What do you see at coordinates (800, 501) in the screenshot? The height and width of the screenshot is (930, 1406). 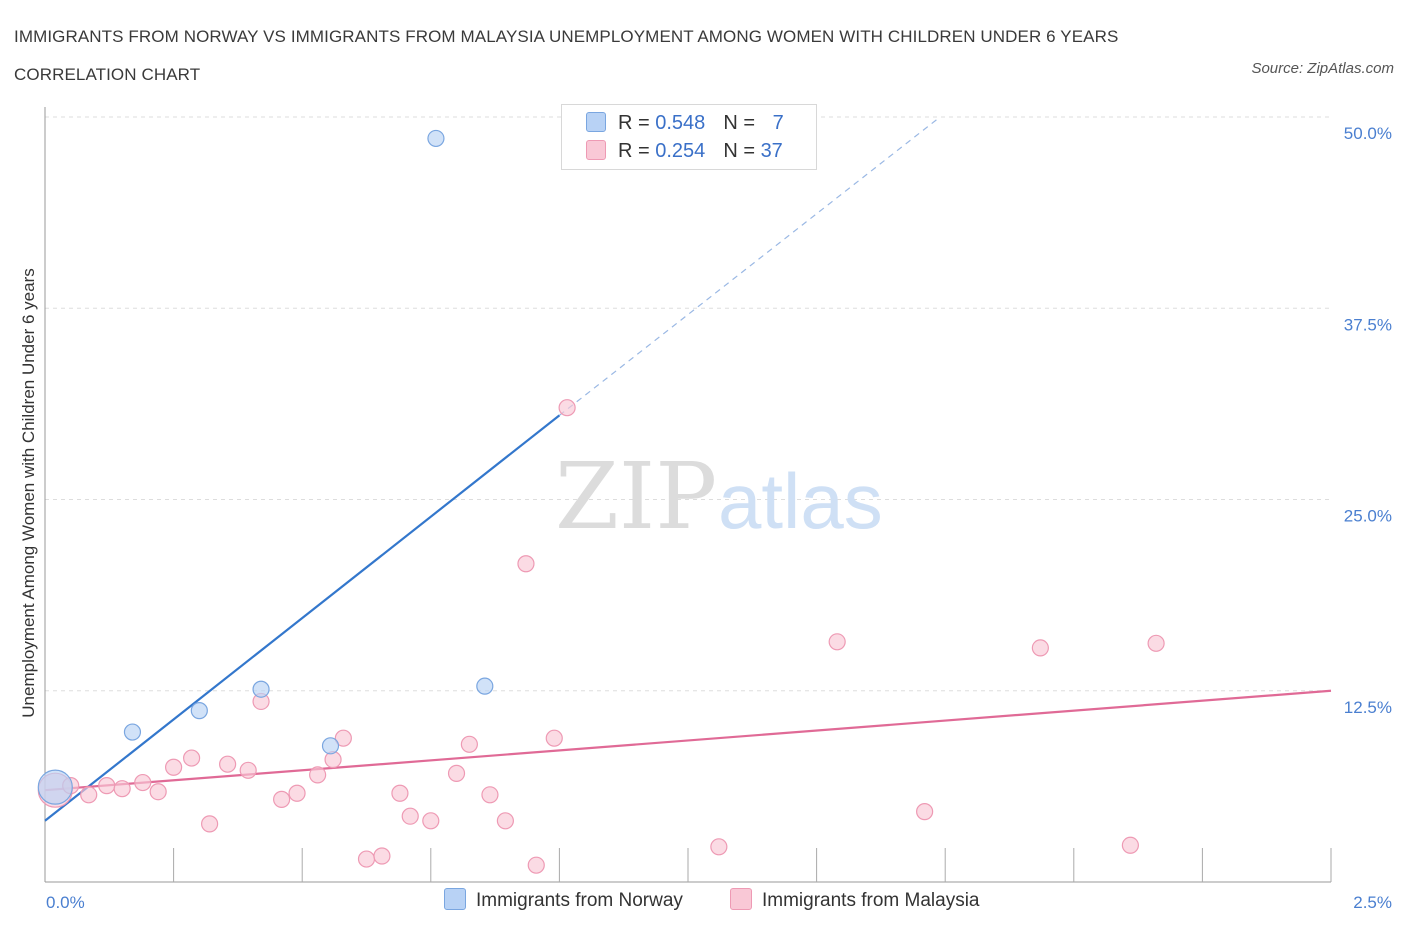 I see `watermark-atlas: atlas` at bounding box center [800, 501].